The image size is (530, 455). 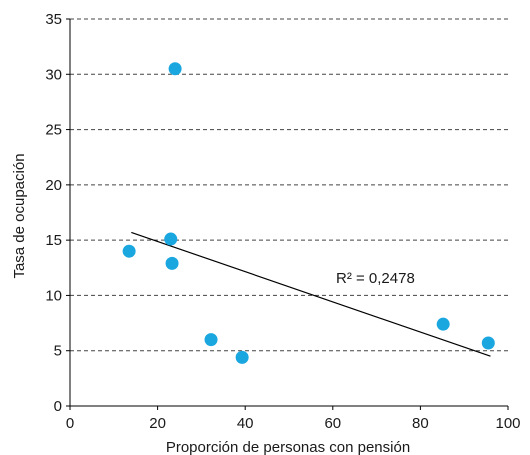 What do you see at coordinates (53, 240) in the screenshot?
I see `y-tick-label-15: 15` at bounding box center [53, 240].